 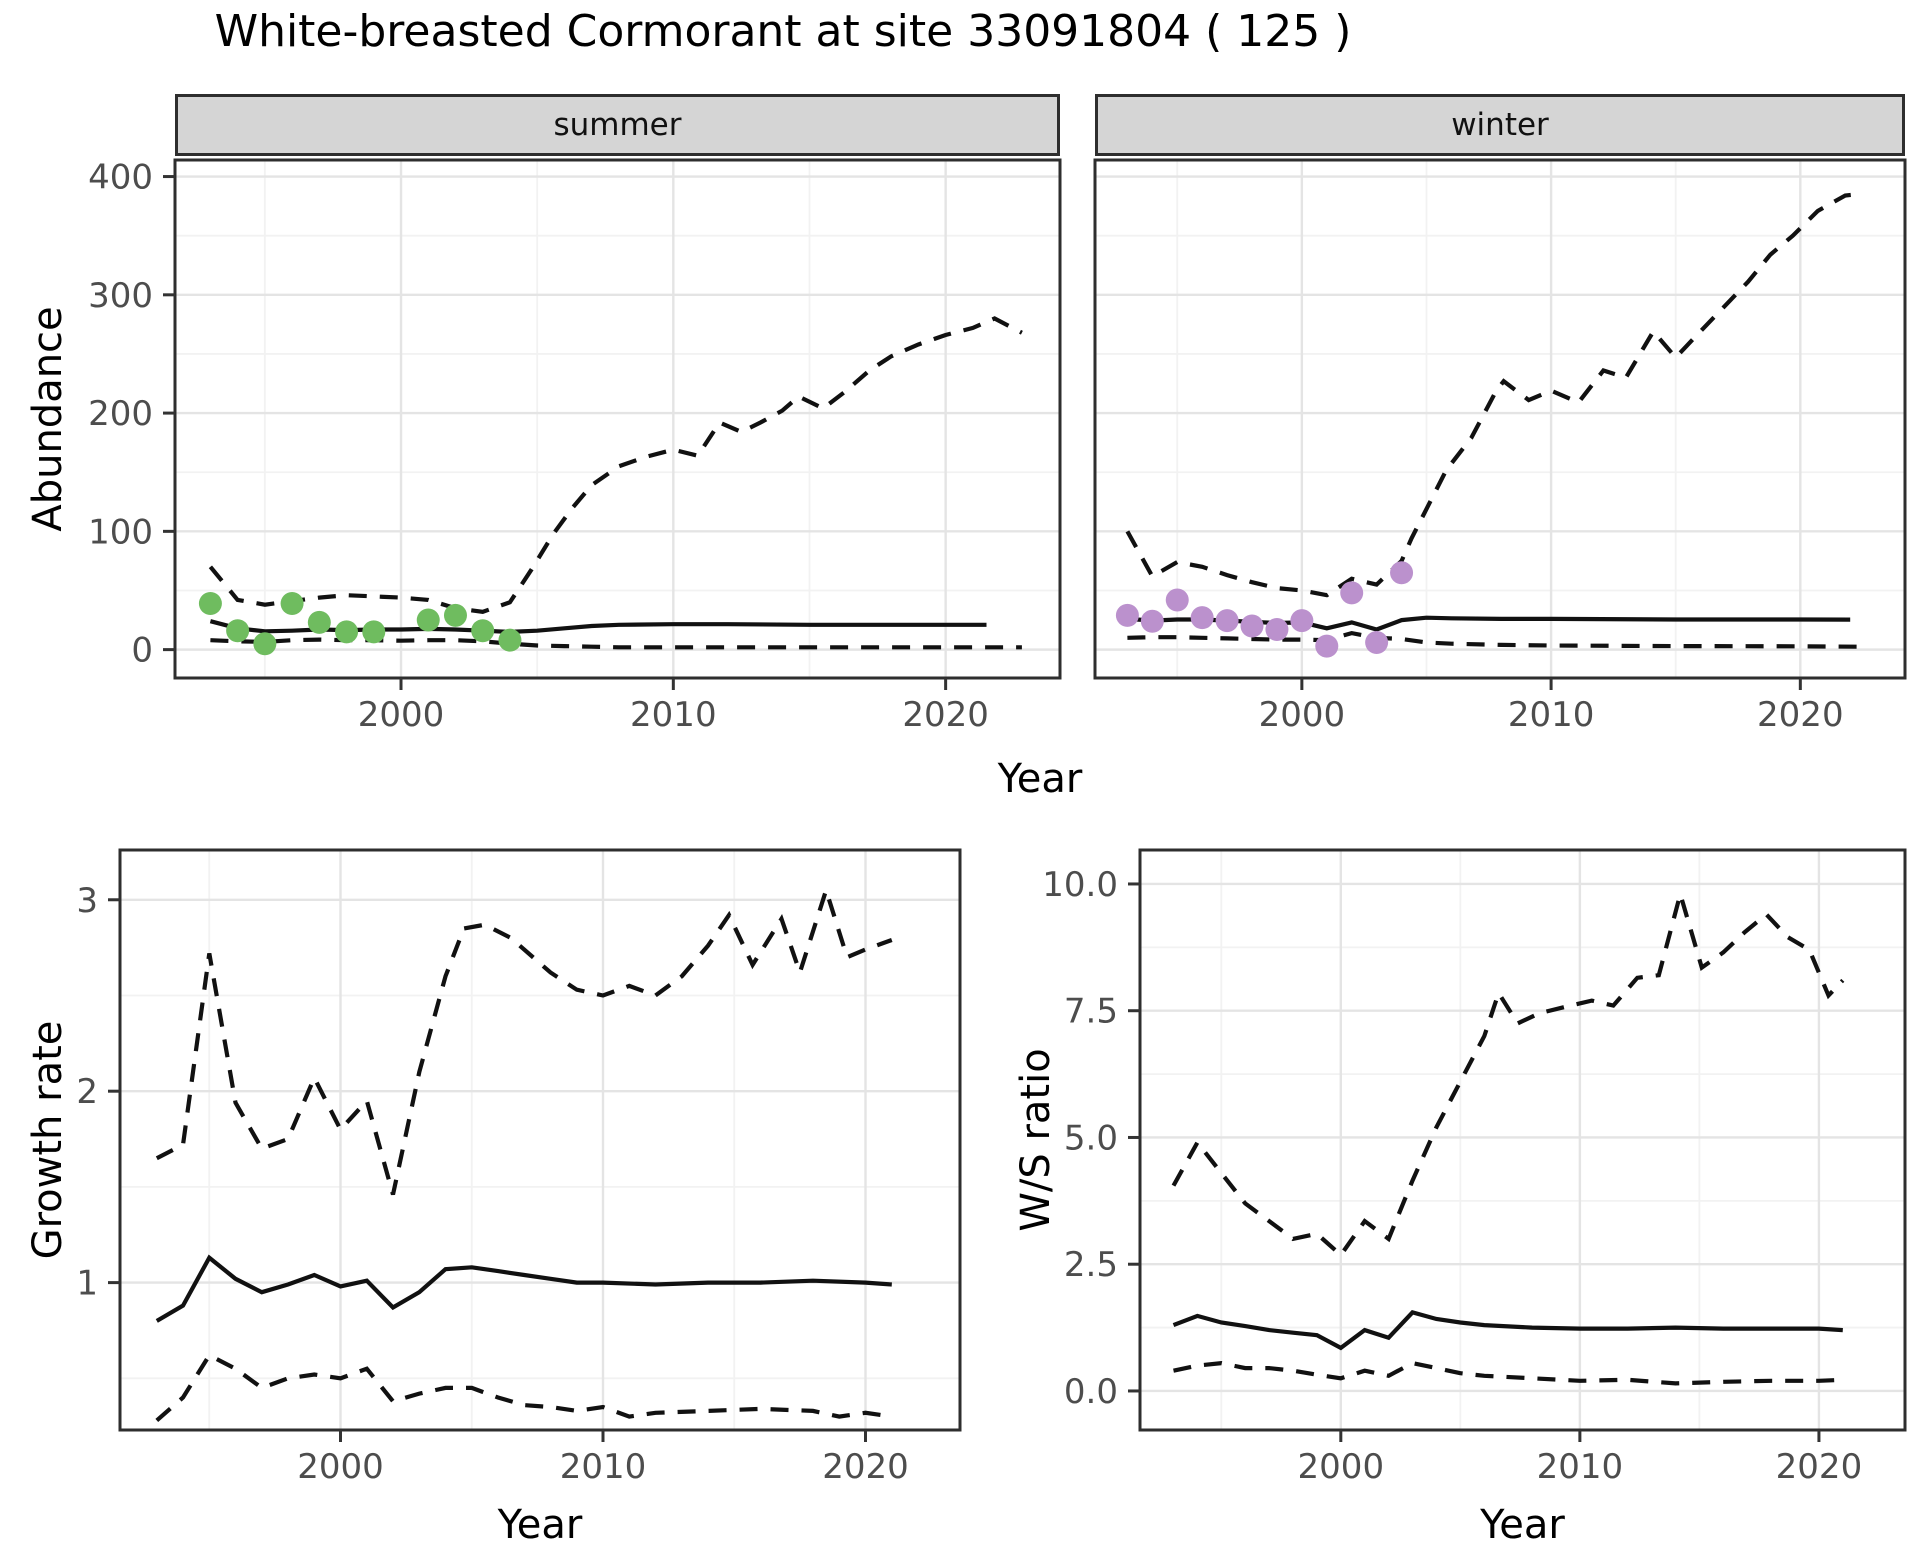 What do you see at coordinates (120, 178) in the screenshot?
I see `y-tick-label: 400` at bounding box center [120, 178].